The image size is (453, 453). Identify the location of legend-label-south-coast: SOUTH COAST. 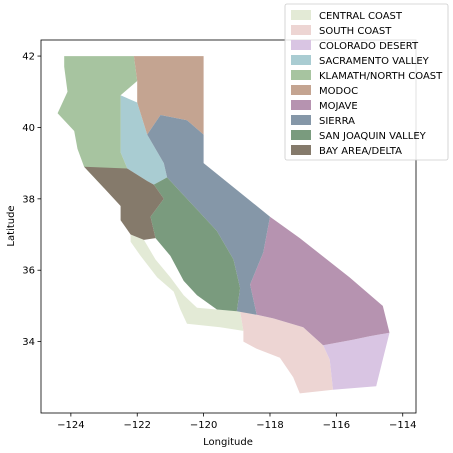
(355, 31).